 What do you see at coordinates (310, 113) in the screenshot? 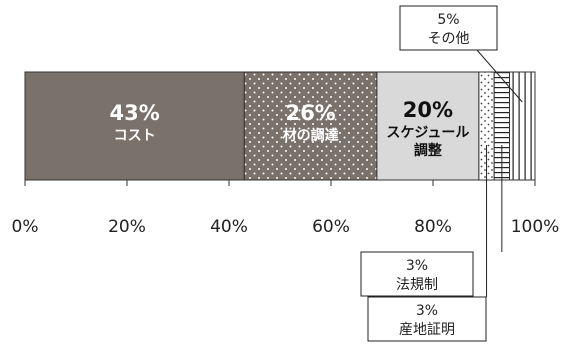
I see `segment-percent-label: 26%` at bounding box center [310, 113].